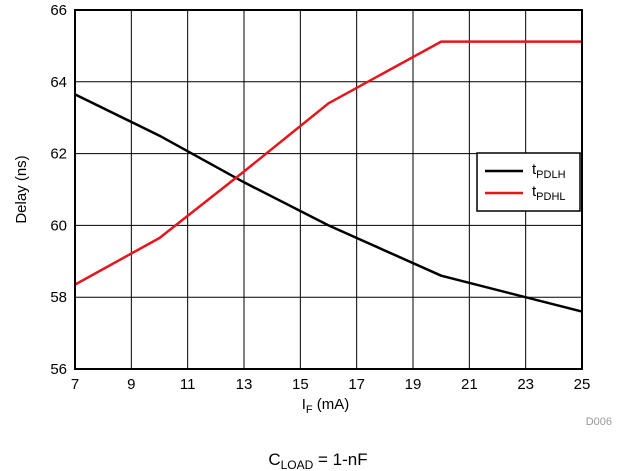 The height and width of the screenshot is (471, 620). Describe the element at coordinates (309, 410) in the screenshot. I see `x-axis-label-sub: F` at that location.